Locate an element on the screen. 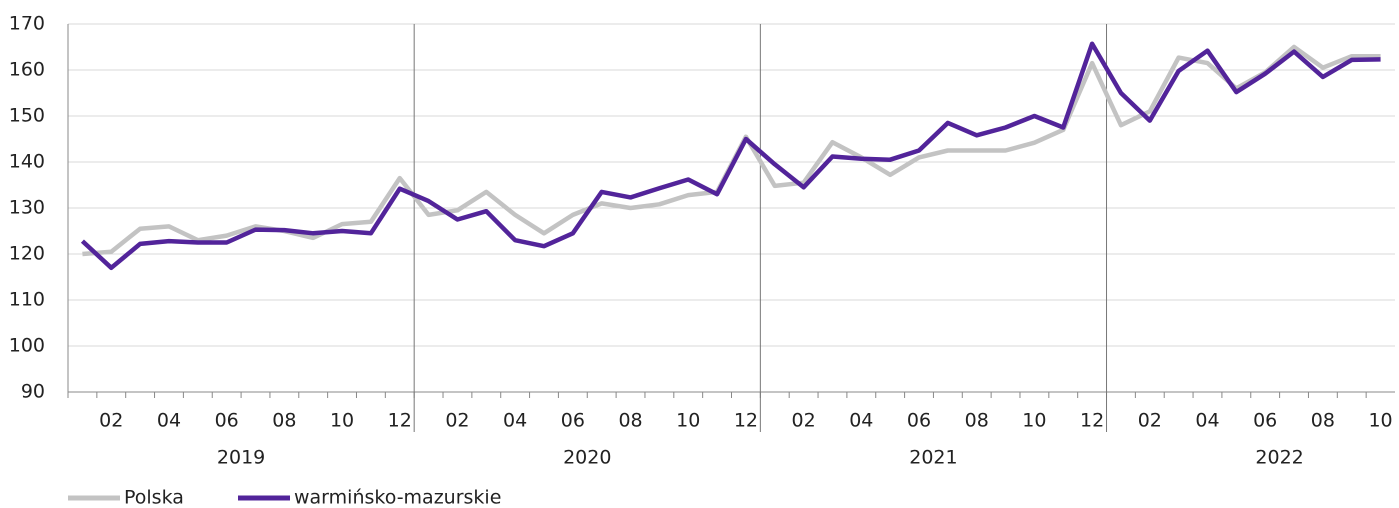  year-label: 2021 is located at coordinates (933, 458).